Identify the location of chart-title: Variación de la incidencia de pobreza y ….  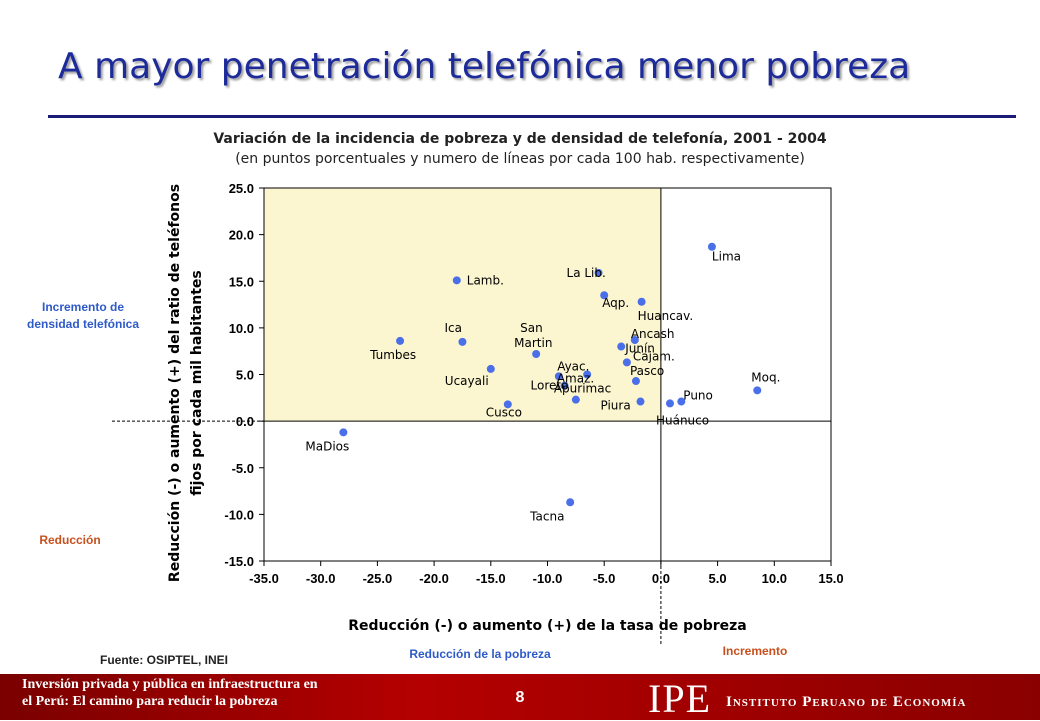
(520, 139).